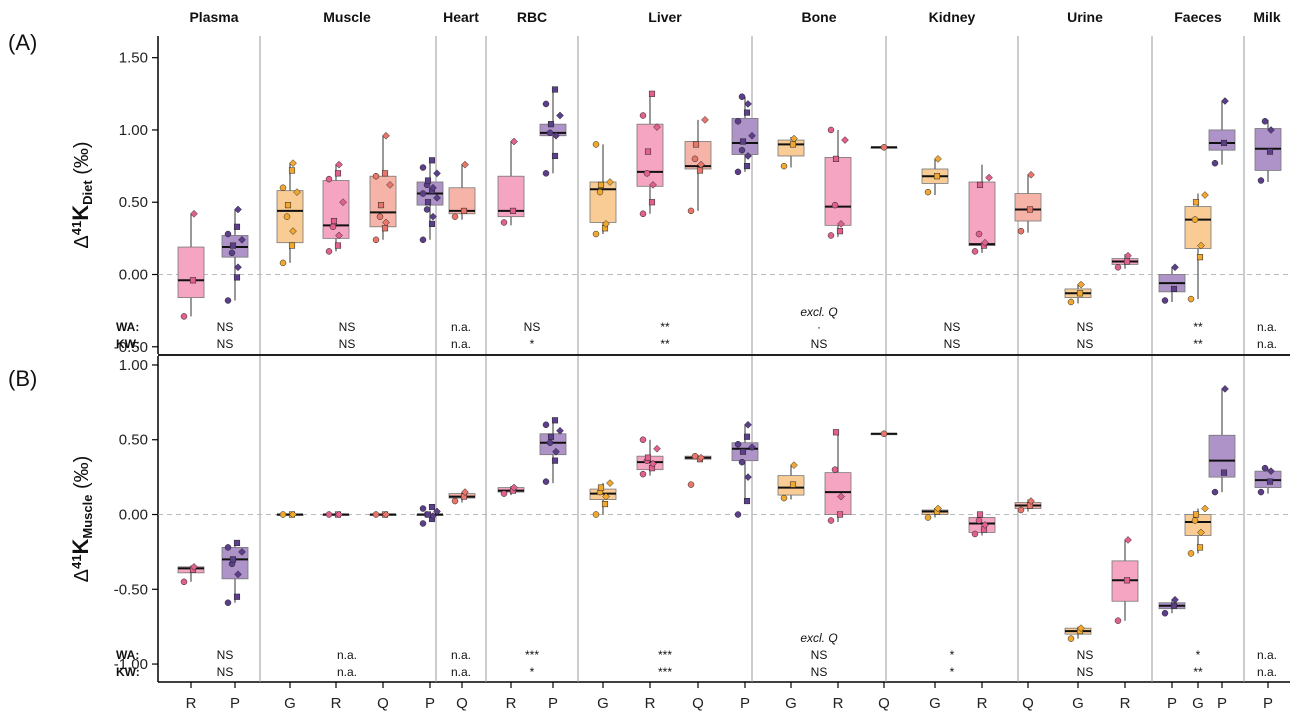  I want to click on box-kidney-G, so click(935, 175).